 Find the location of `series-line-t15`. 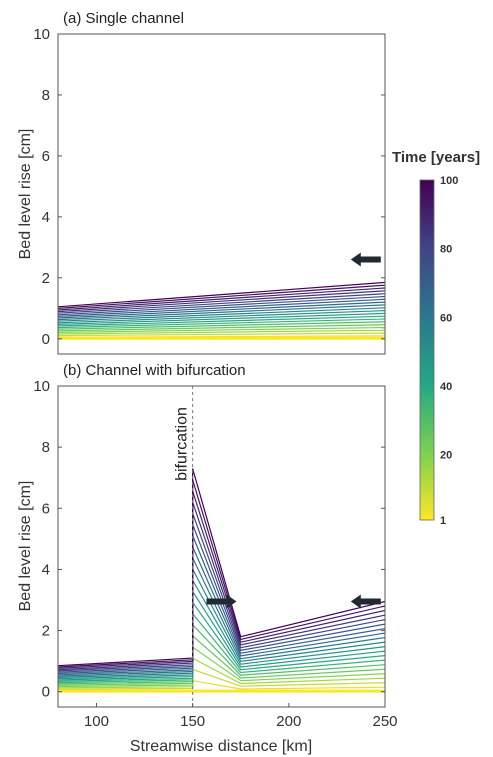

series-line-t15 is located at coordinates (221, 332).